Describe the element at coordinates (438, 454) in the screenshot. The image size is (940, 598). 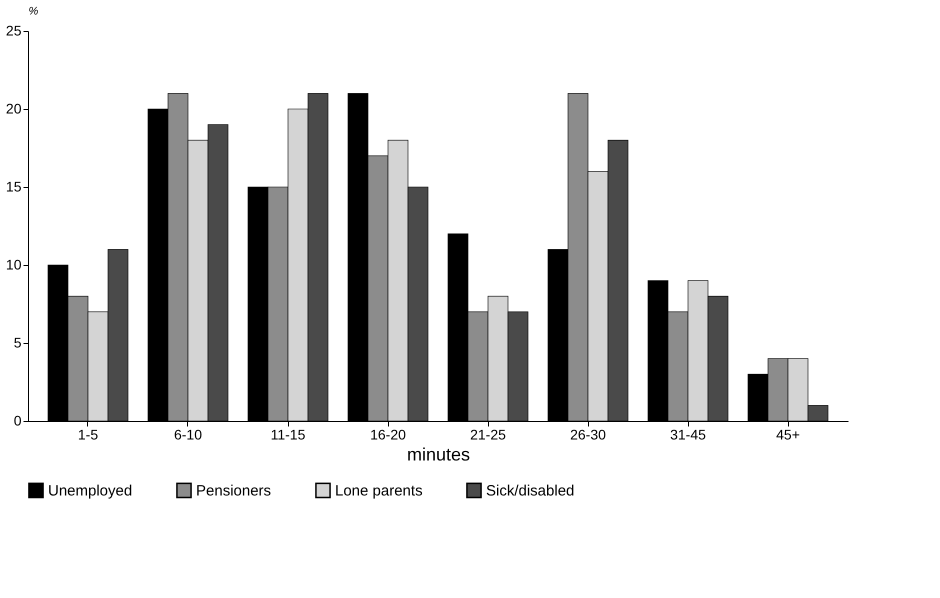
I see `x-axis-title: minutes` at that location.